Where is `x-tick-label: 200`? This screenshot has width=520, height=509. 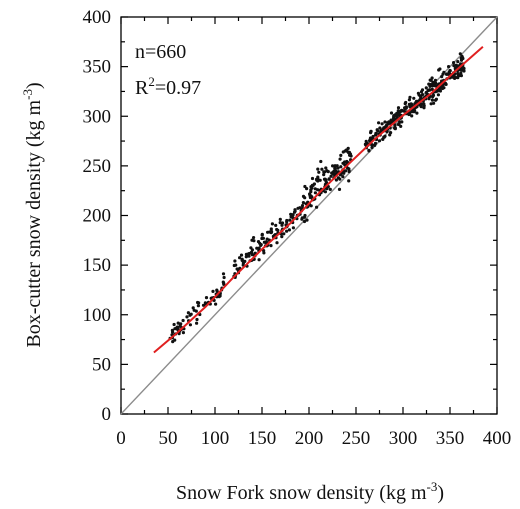 x-tick-label: 200 is located at coordinates (309, 438).